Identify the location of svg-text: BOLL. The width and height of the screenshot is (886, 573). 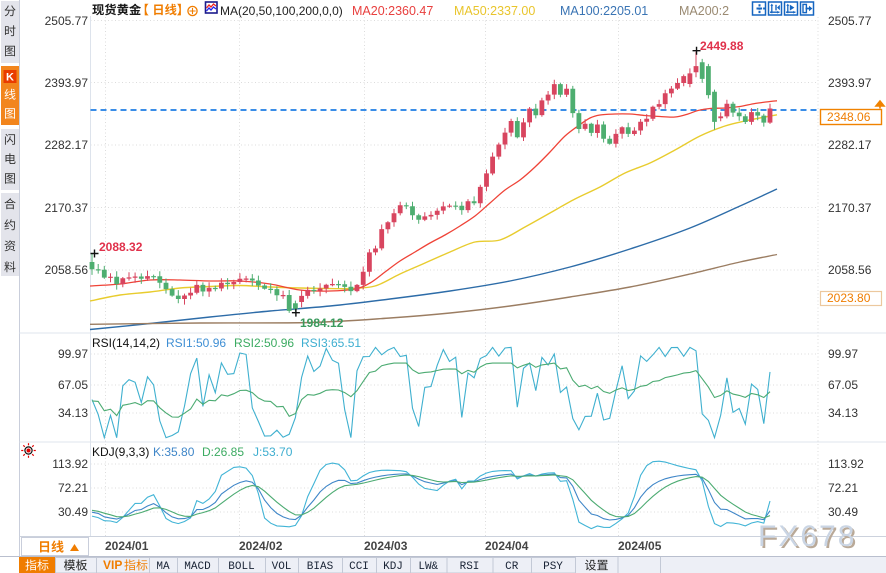
(241, 567).